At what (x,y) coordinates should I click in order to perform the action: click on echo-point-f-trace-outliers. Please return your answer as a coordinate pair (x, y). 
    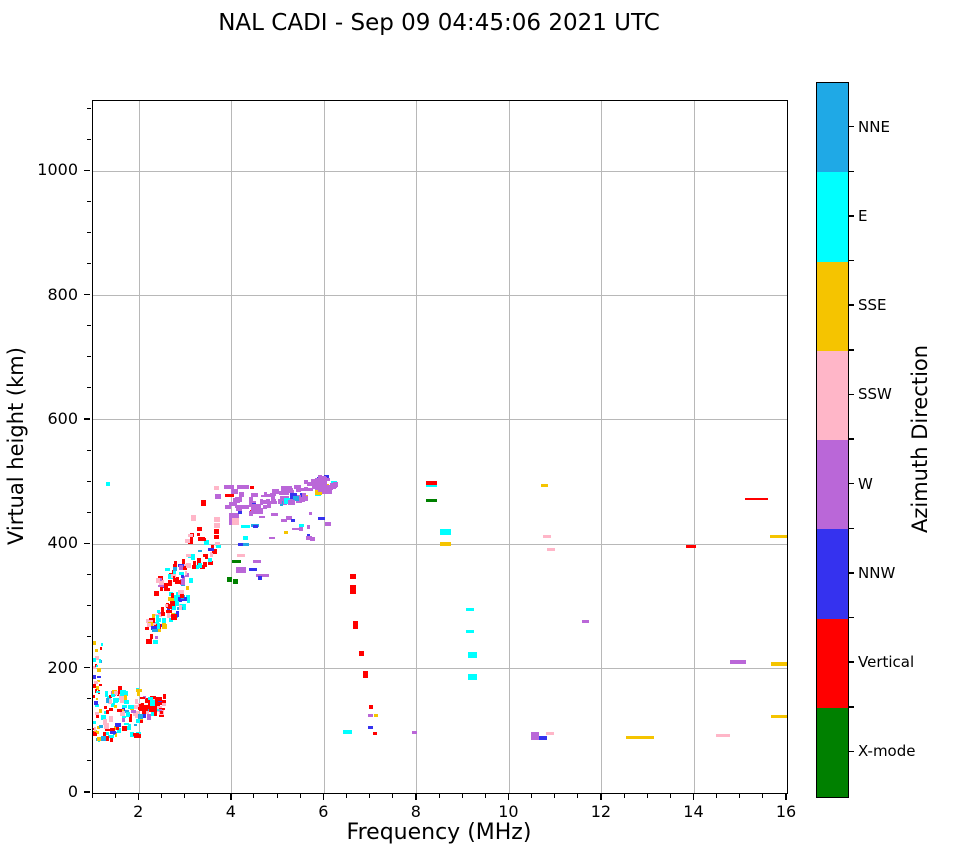
    Looking at the image, I should click on (204, 502).